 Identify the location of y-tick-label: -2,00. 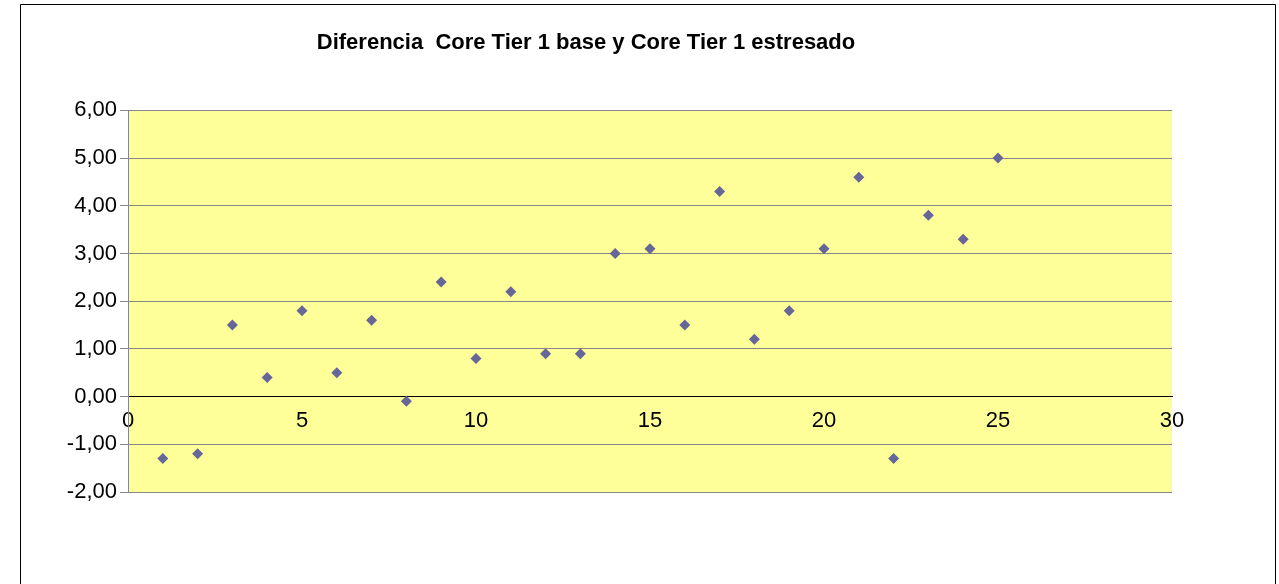
(91, 491).